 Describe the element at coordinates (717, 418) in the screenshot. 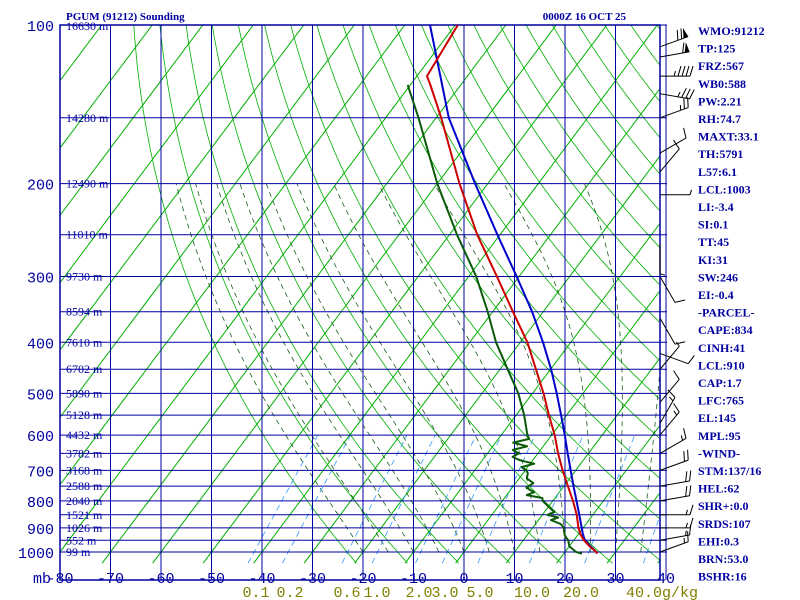

I see `index-value: EL:145` at that location.